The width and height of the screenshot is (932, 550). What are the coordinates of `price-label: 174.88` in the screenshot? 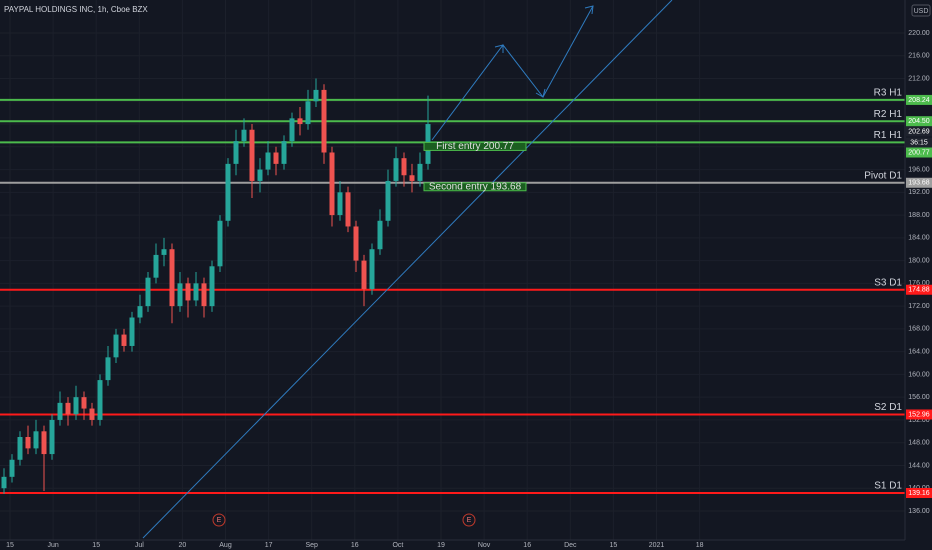 It's located at (919, 290).